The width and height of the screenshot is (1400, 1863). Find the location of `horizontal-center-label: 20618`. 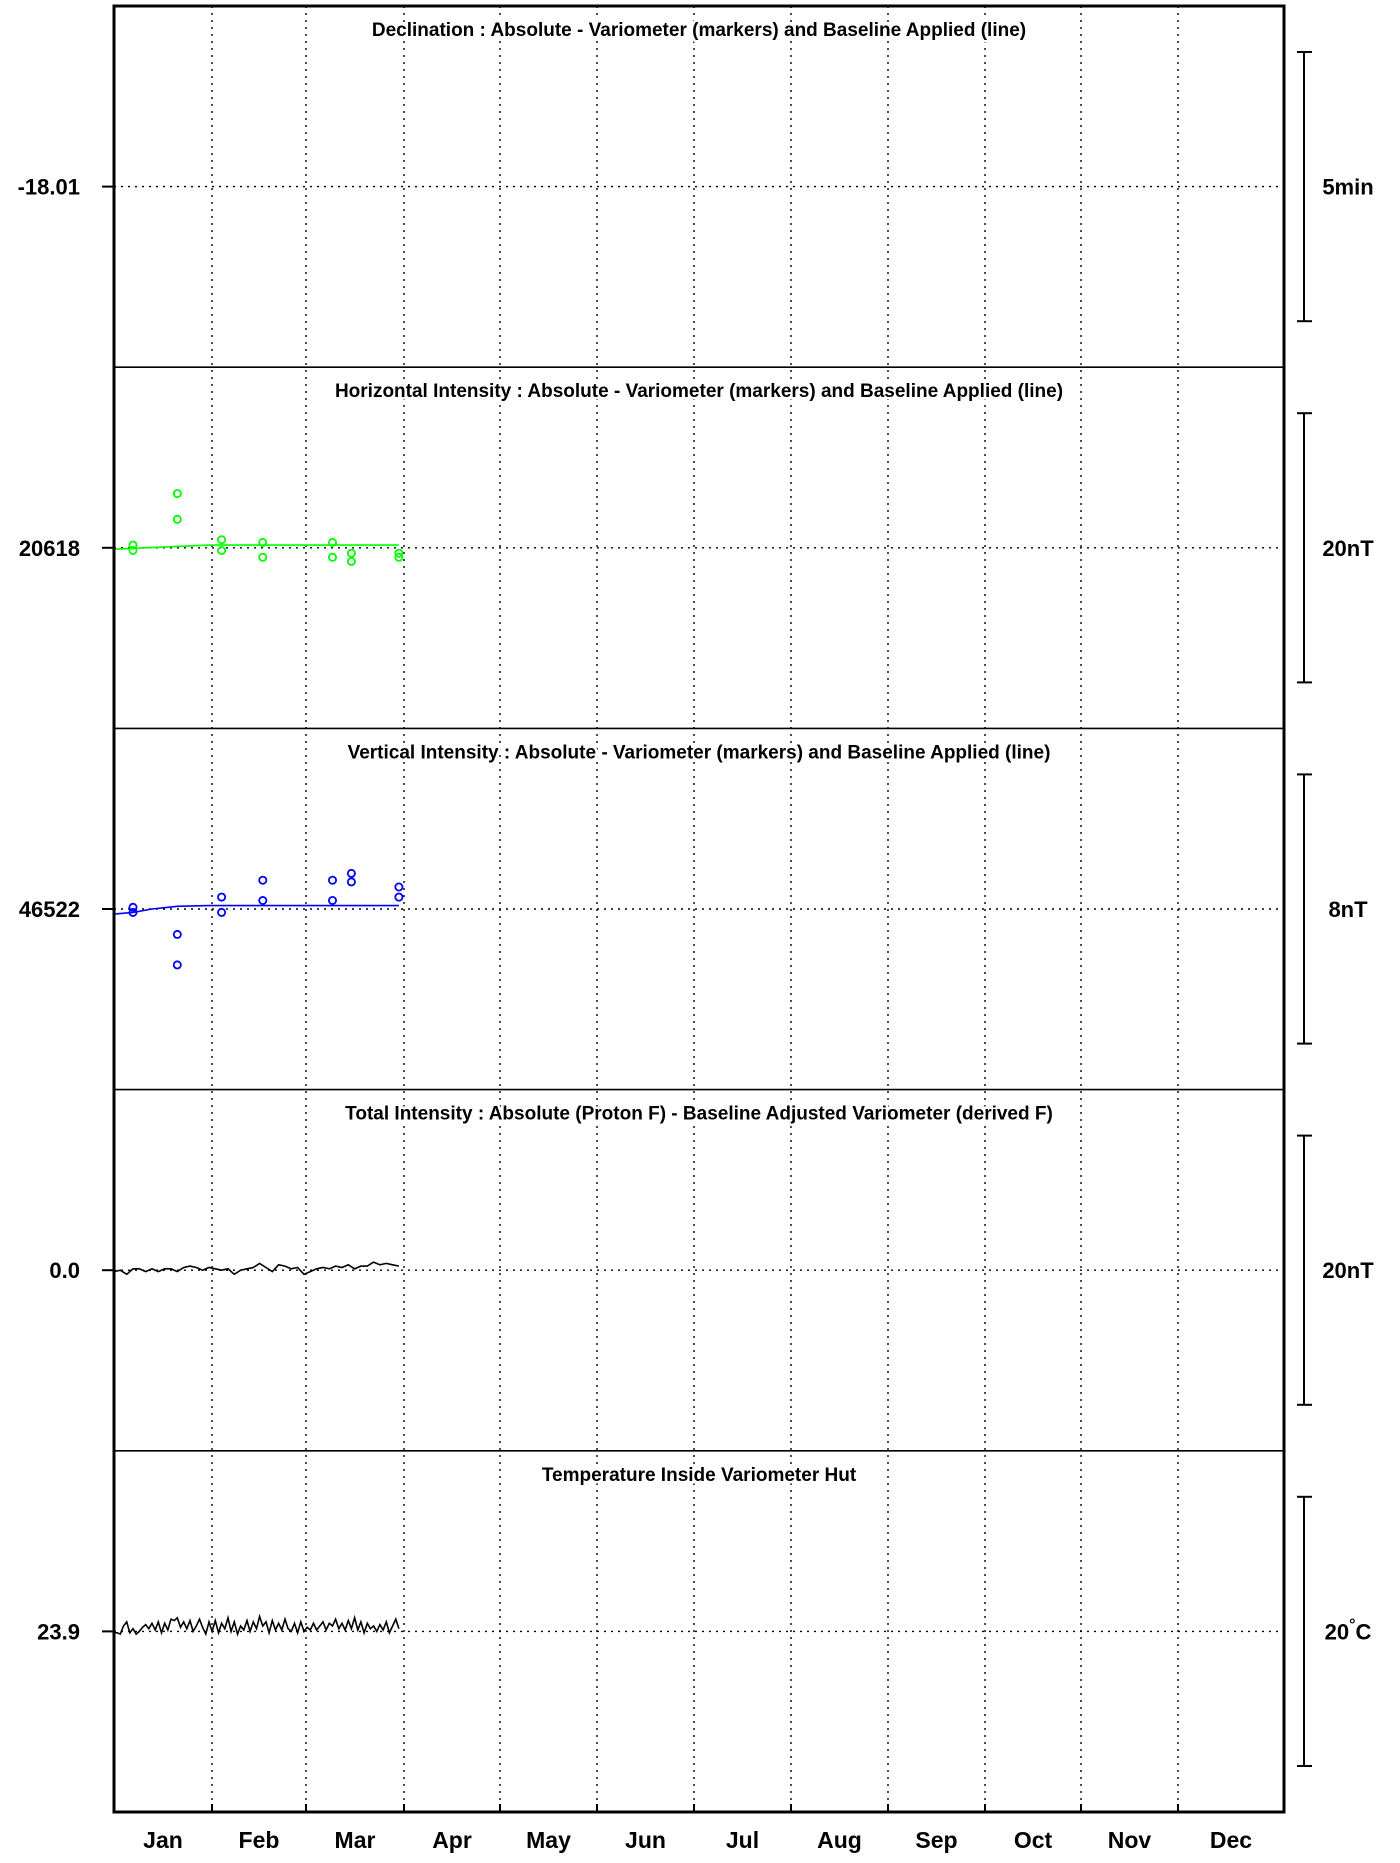

horizontal-center-label: 20618 is located at coordinates (49, 548).